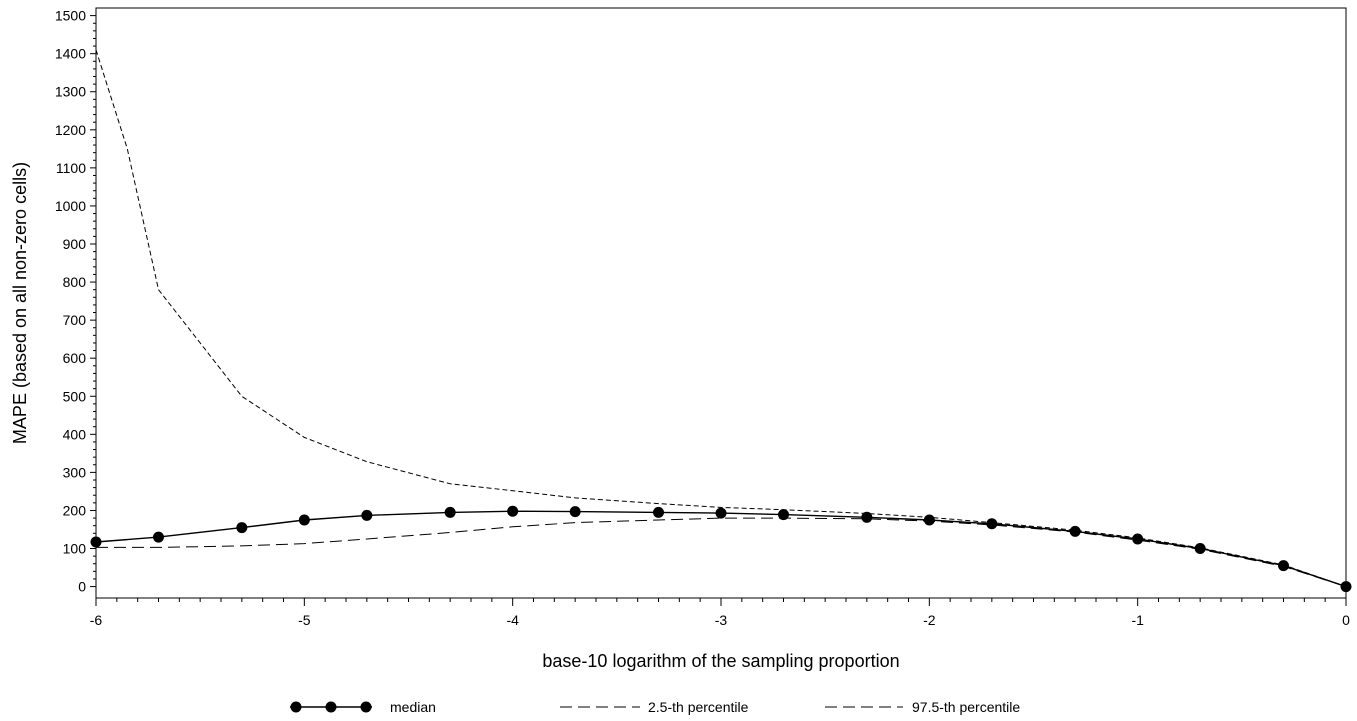  Describe the element at coordinates (70, 92) in the screenshot. I see `y-tick-label: 1300` at that location.